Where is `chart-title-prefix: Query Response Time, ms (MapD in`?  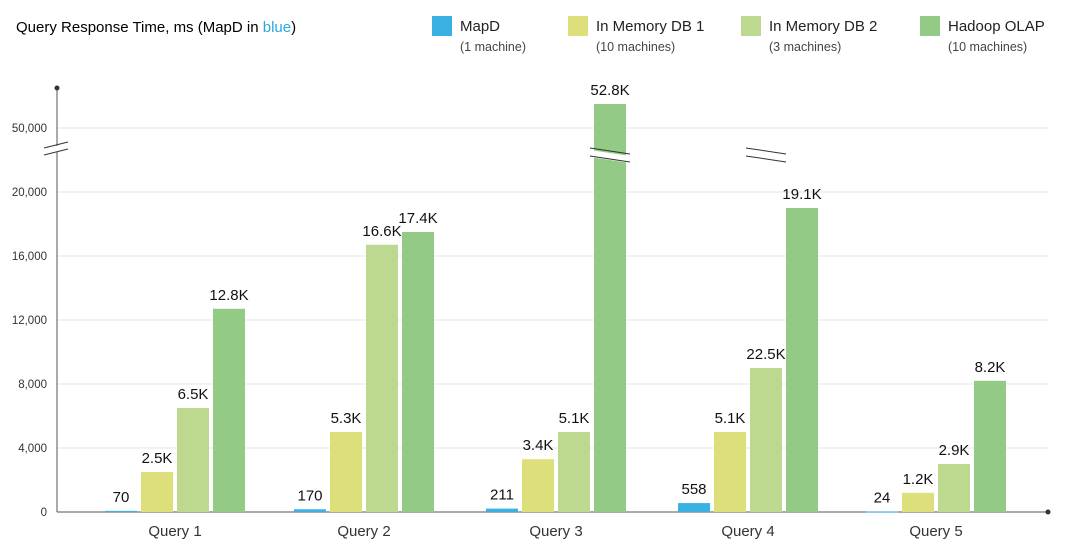 chart-title-prefix: Query Response Time, ms (MapD in is located at coordinates (139, 27).